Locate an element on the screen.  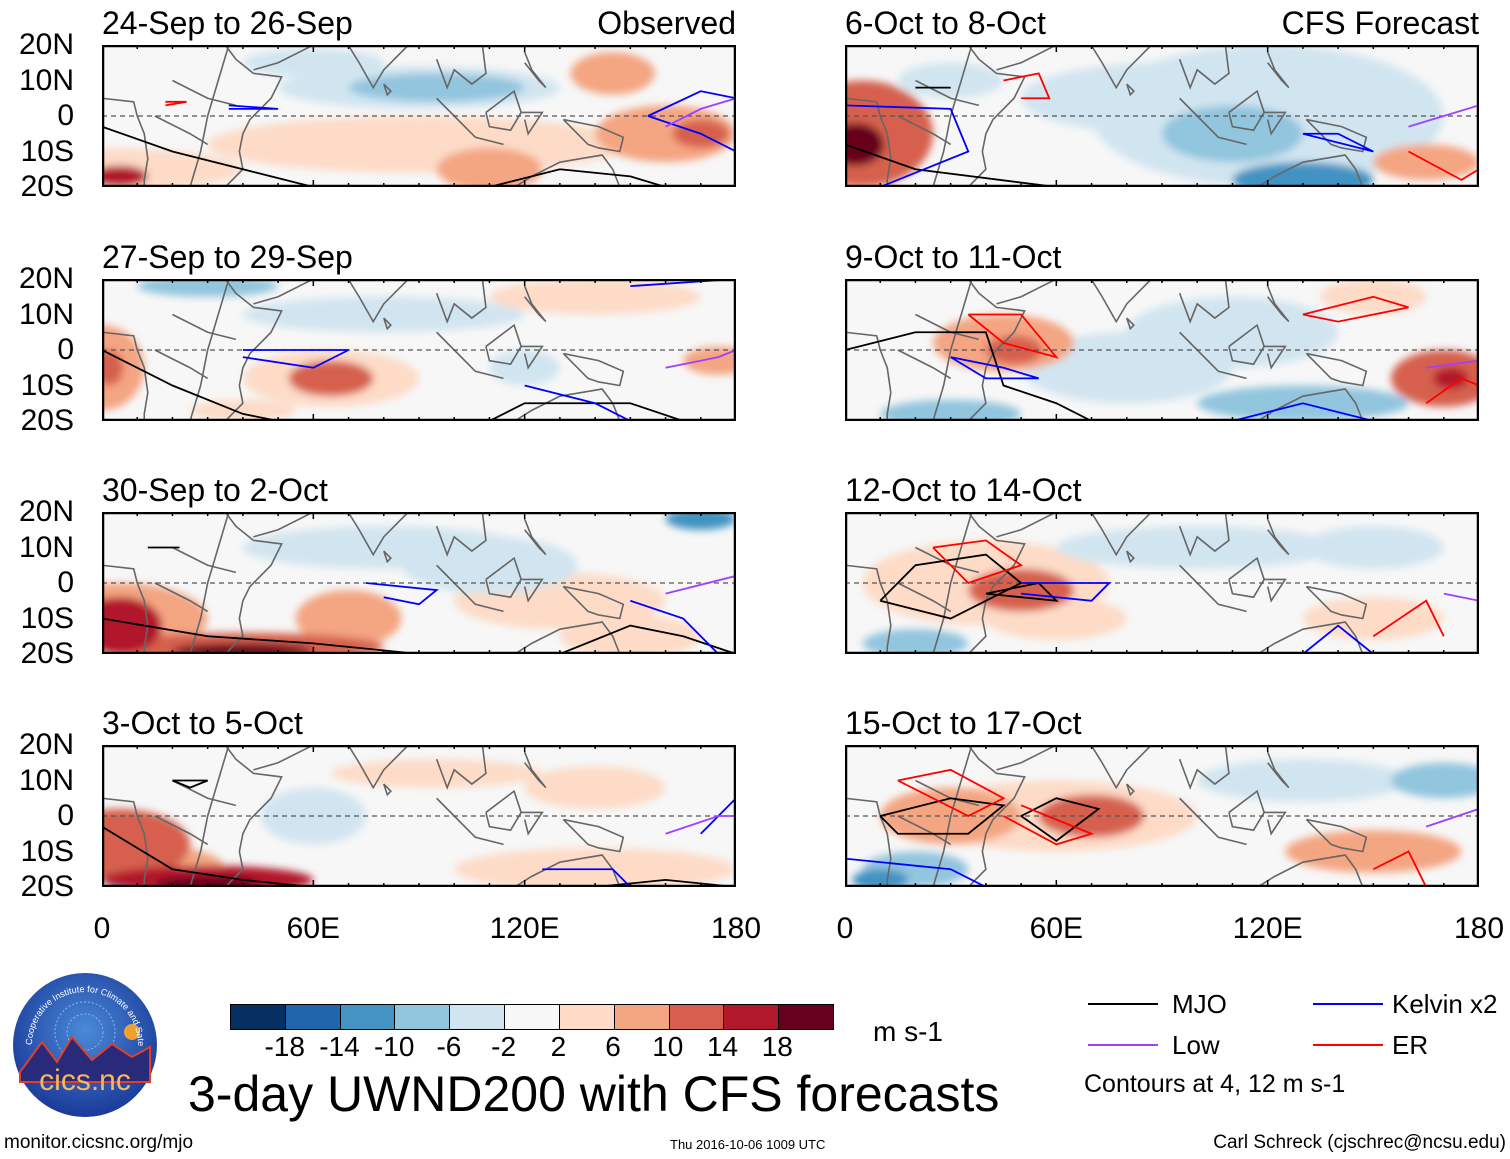
panel-title: 3-Oct to 5-Oct is located at coordinates (202, 723).